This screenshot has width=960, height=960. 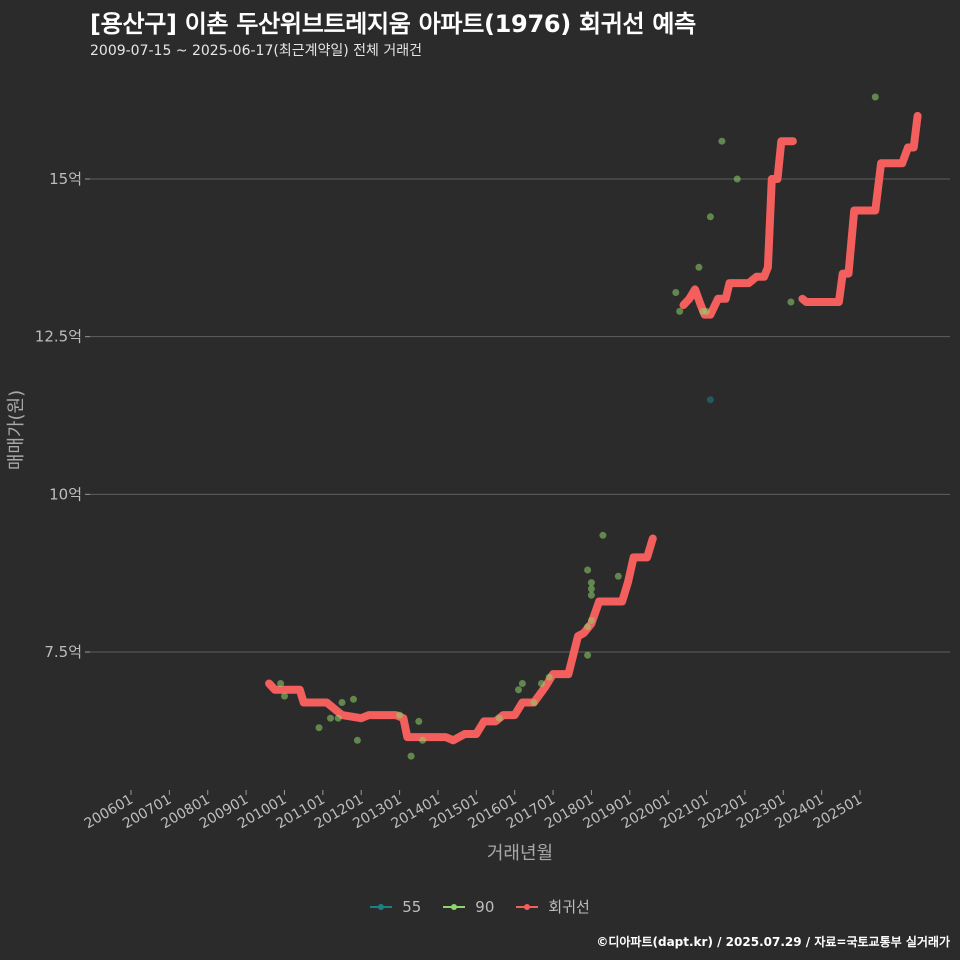 What do you see at coordinates (395, 907) in the screenshot?
I see `legend-item-55: 55` at bounding box center [395, 907].